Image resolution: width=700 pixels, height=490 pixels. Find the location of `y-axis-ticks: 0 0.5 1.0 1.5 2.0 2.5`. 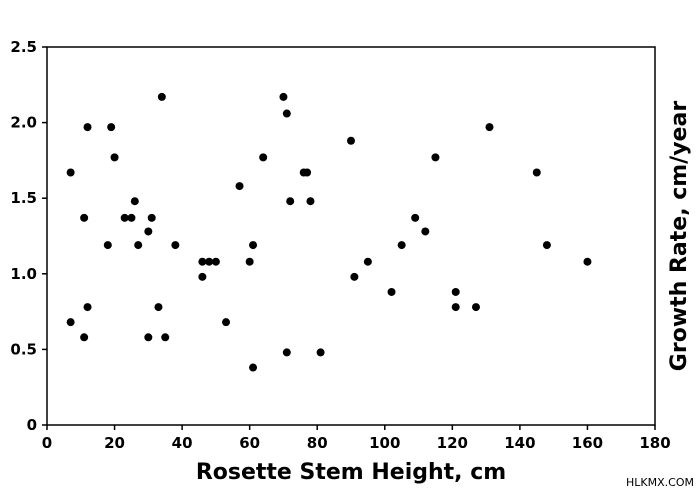

y-axis-ticks: 0 0.5 1.0 1.5 2.0 2.5 is located at coordinates (28, 236).